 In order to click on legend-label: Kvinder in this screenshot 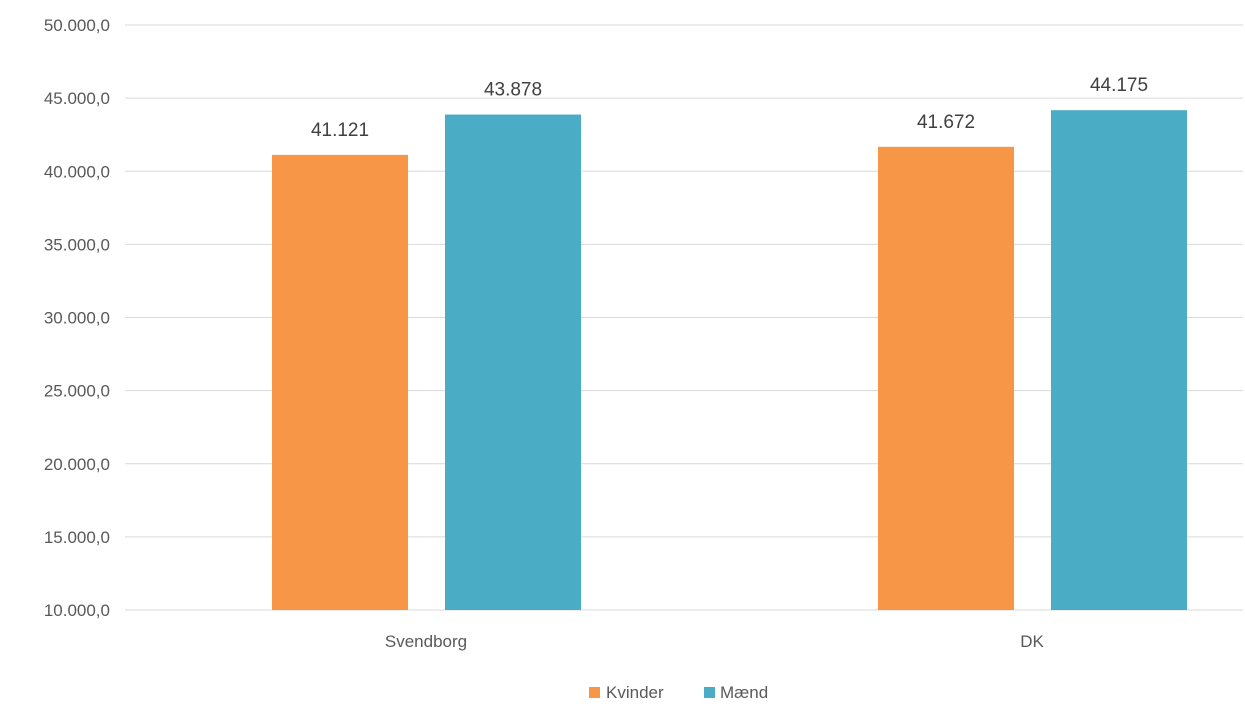, I will do `click(635, 692)`.